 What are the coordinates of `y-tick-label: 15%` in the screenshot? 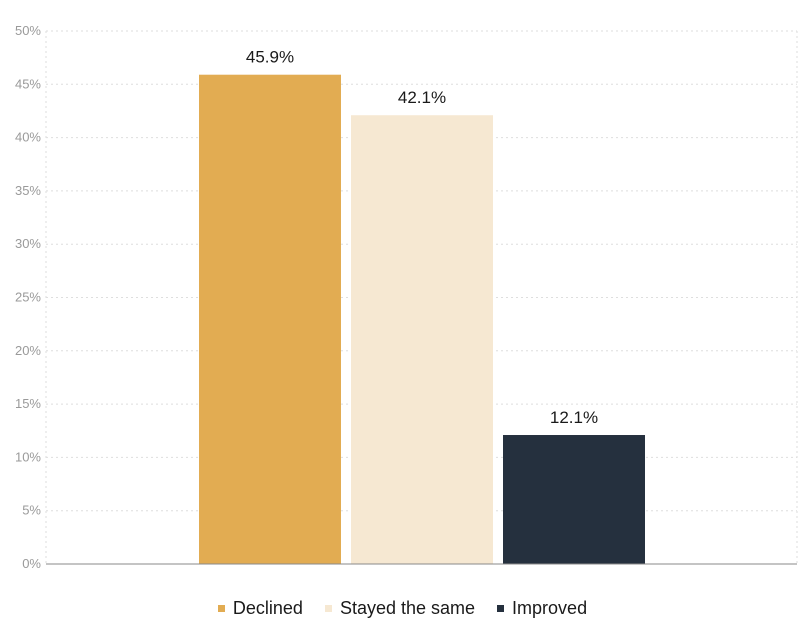 It's located at (28, 403).